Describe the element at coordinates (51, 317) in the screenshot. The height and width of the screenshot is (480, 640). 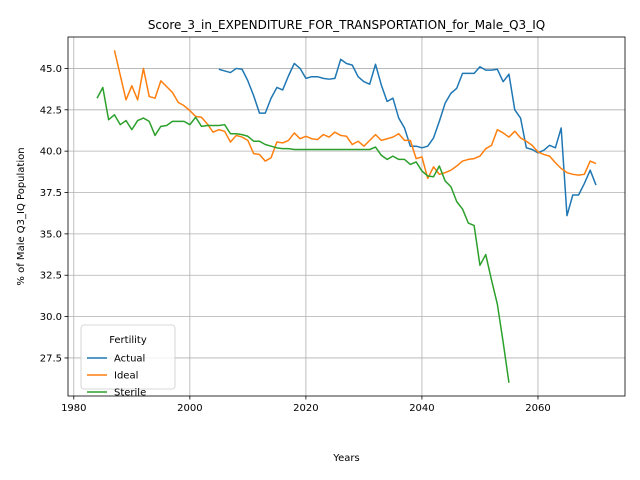
I see `y-tick-label: 30.0` at that location.